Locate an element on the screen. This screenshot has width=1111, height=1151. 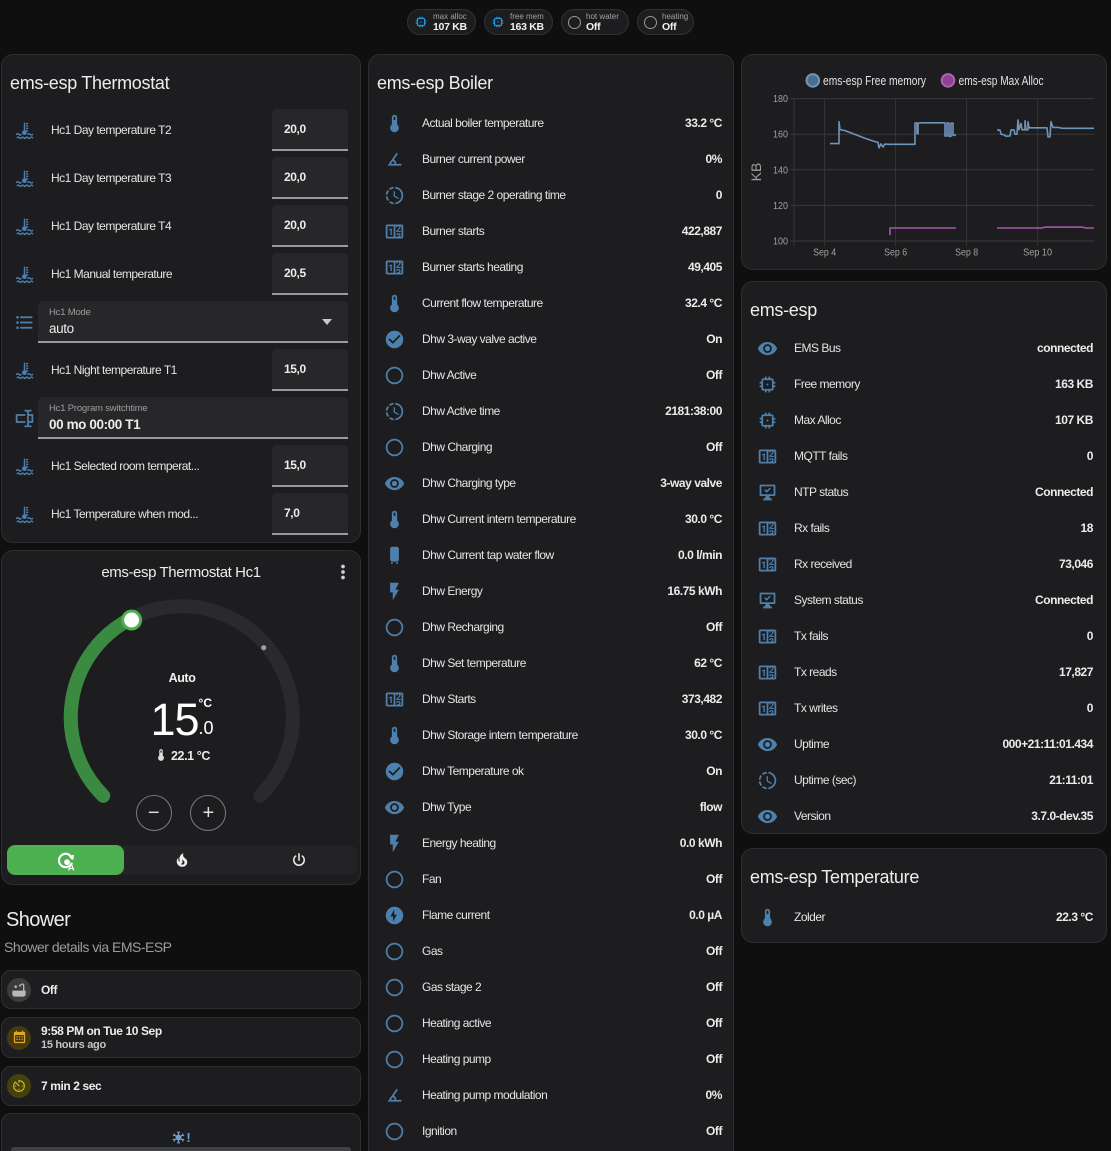
svg-text: A is located at coordinates (71, 866).